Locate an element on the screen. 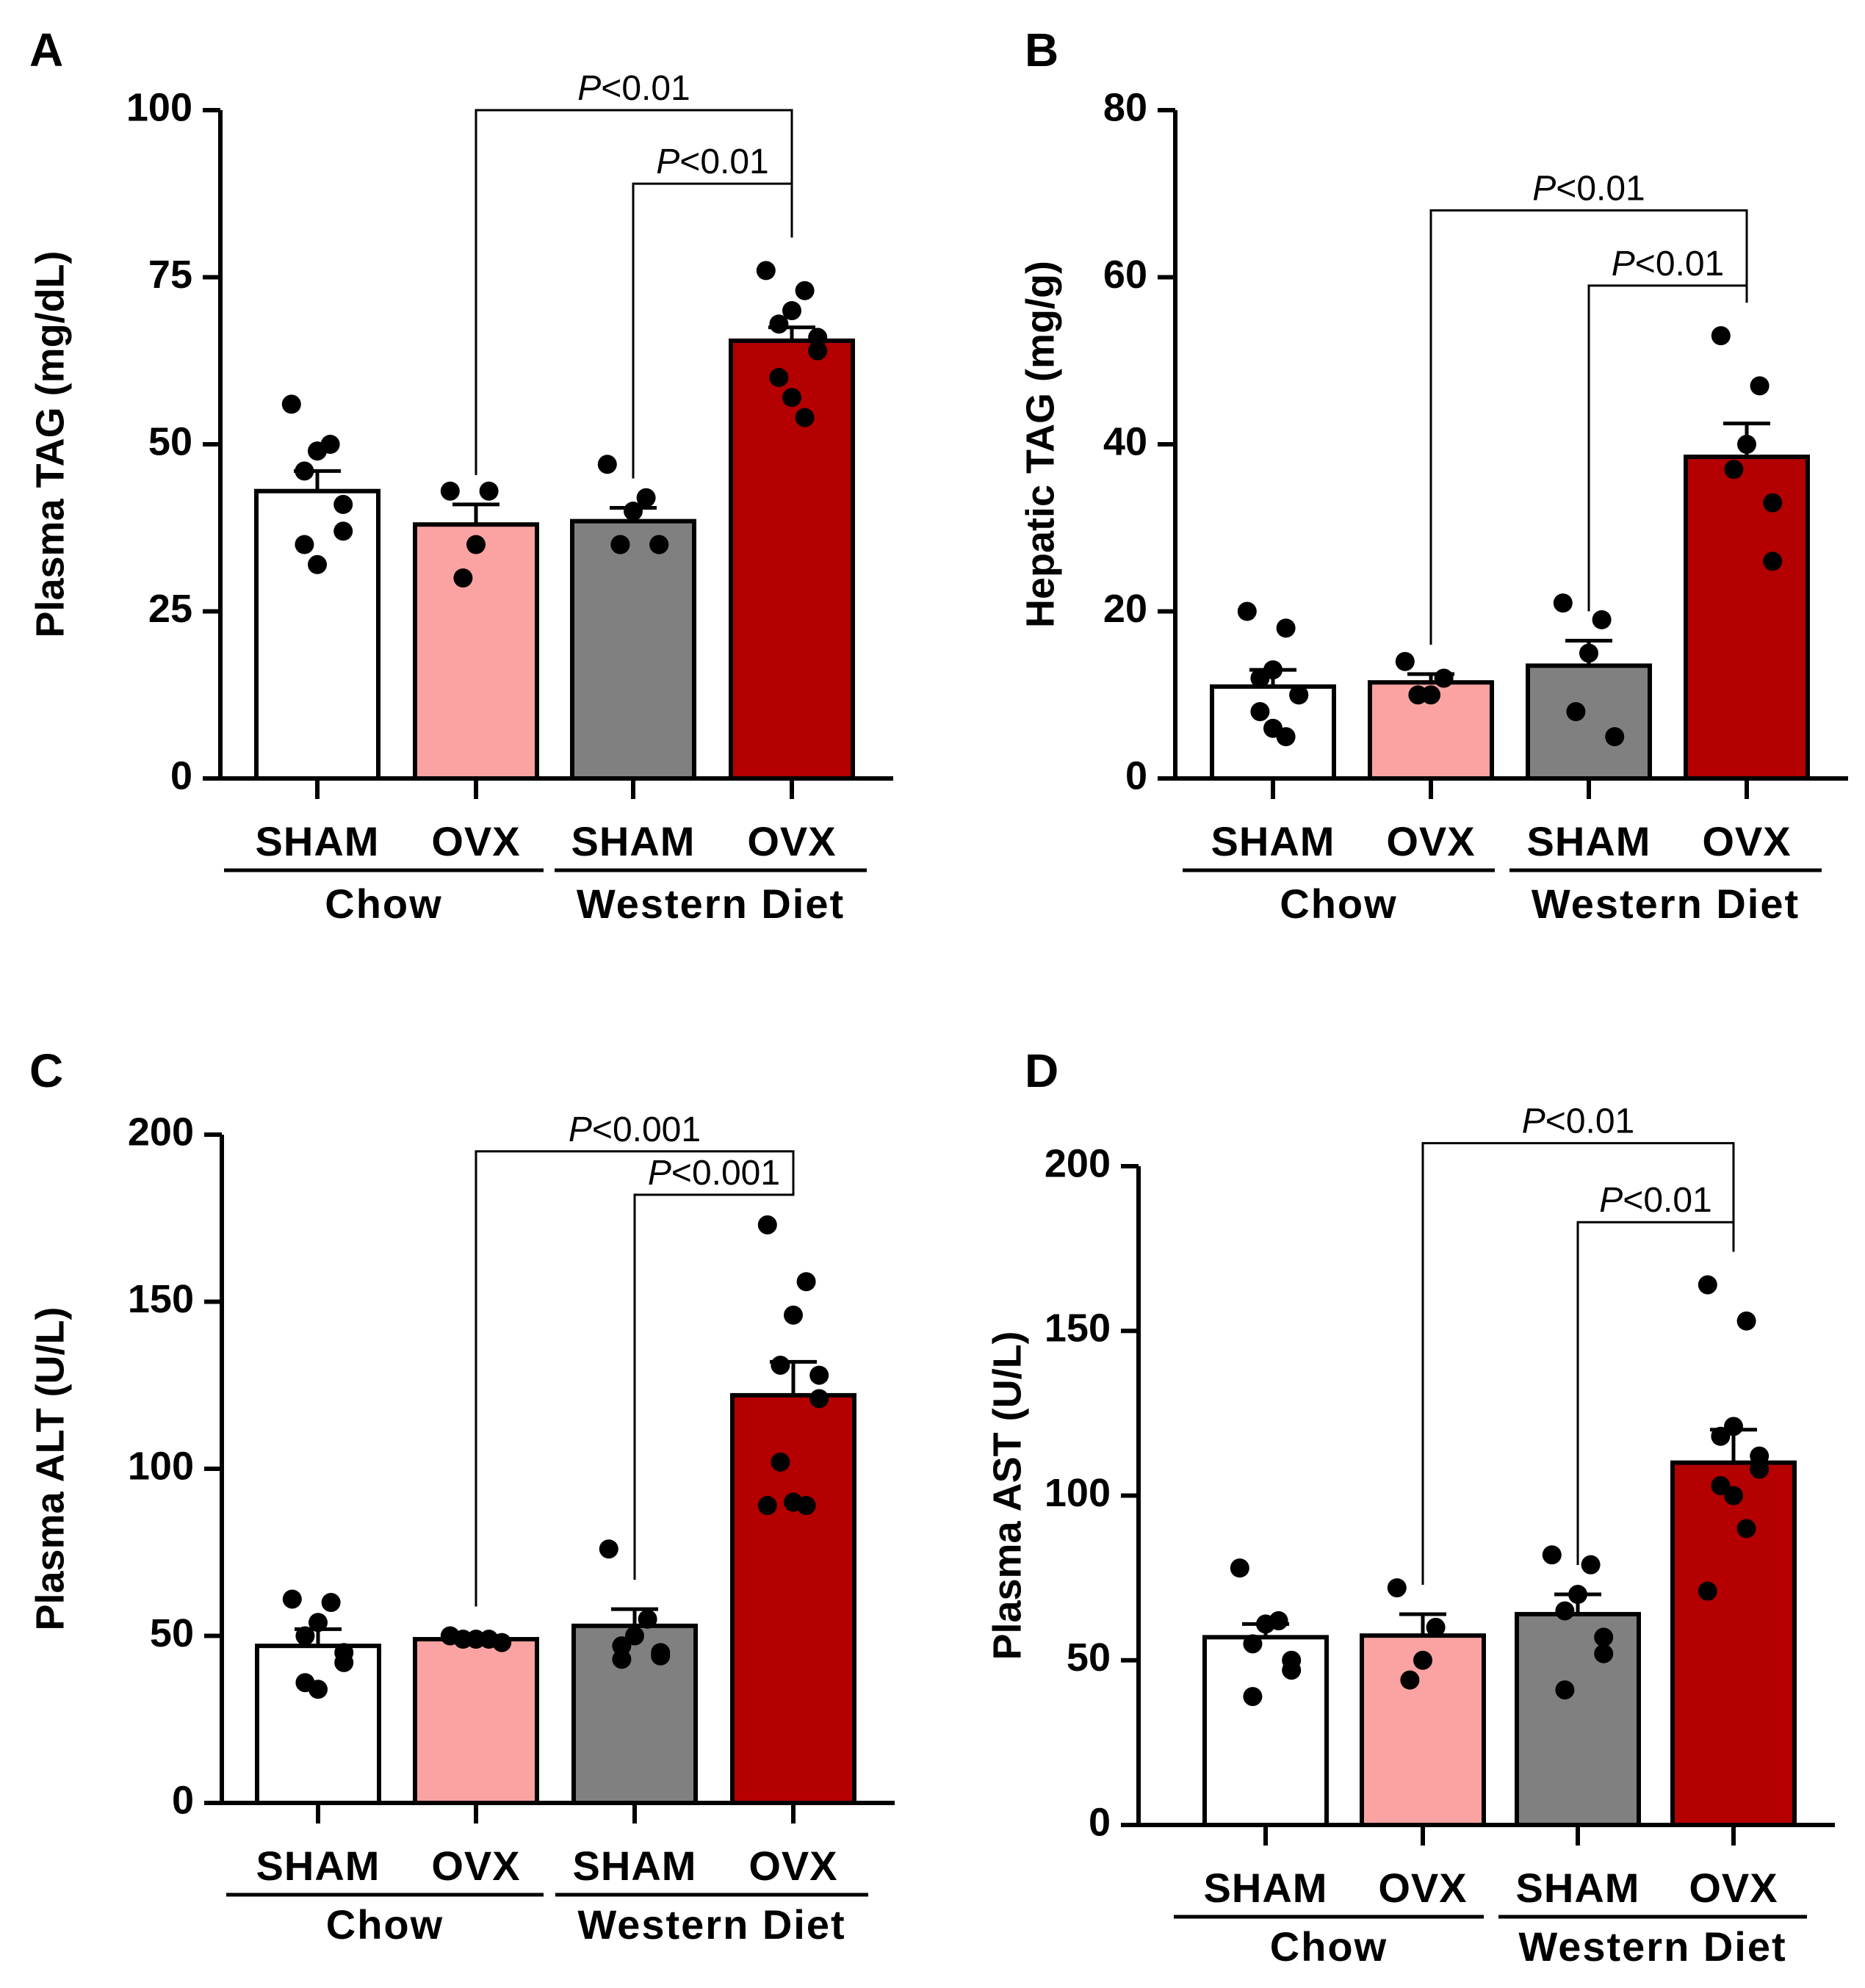 The width and height of the screenshot is (1865, 1988). y-axis-label: Plasma AST (U/L) is located at coordinates (1007, 1496).